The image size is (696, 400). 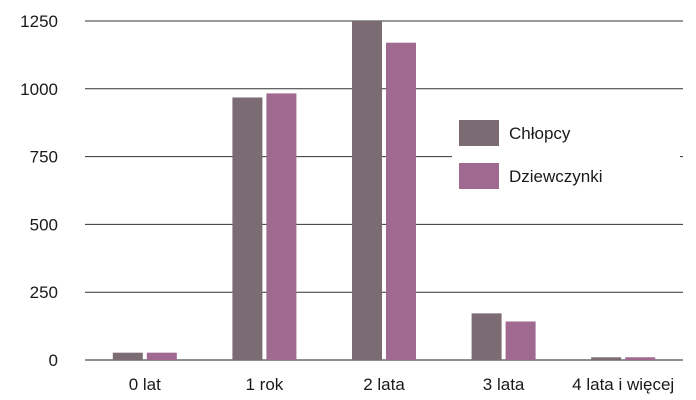 What do you see at coordinates (265, 384) in the screenshot?
I see `x-tick-label: 1 rok` at bounding box center [265, 384].